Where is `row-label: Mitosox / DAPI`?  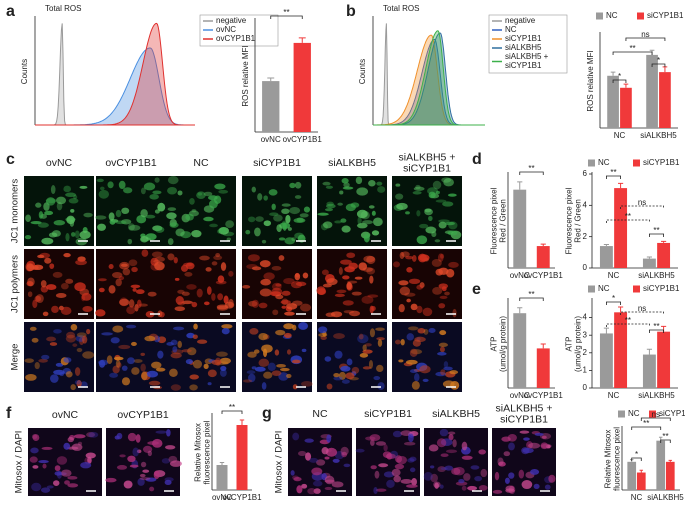
row-label: Mitosox / DAPI is located at coordinates (279, 462).